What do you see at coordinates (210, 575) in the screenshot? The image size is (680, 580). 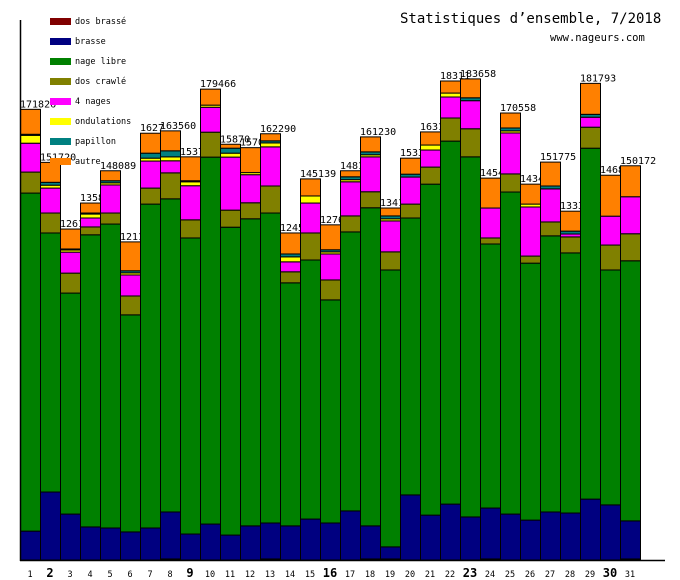 I see `x-tick-label: 10` at bounding box center [210, 575].